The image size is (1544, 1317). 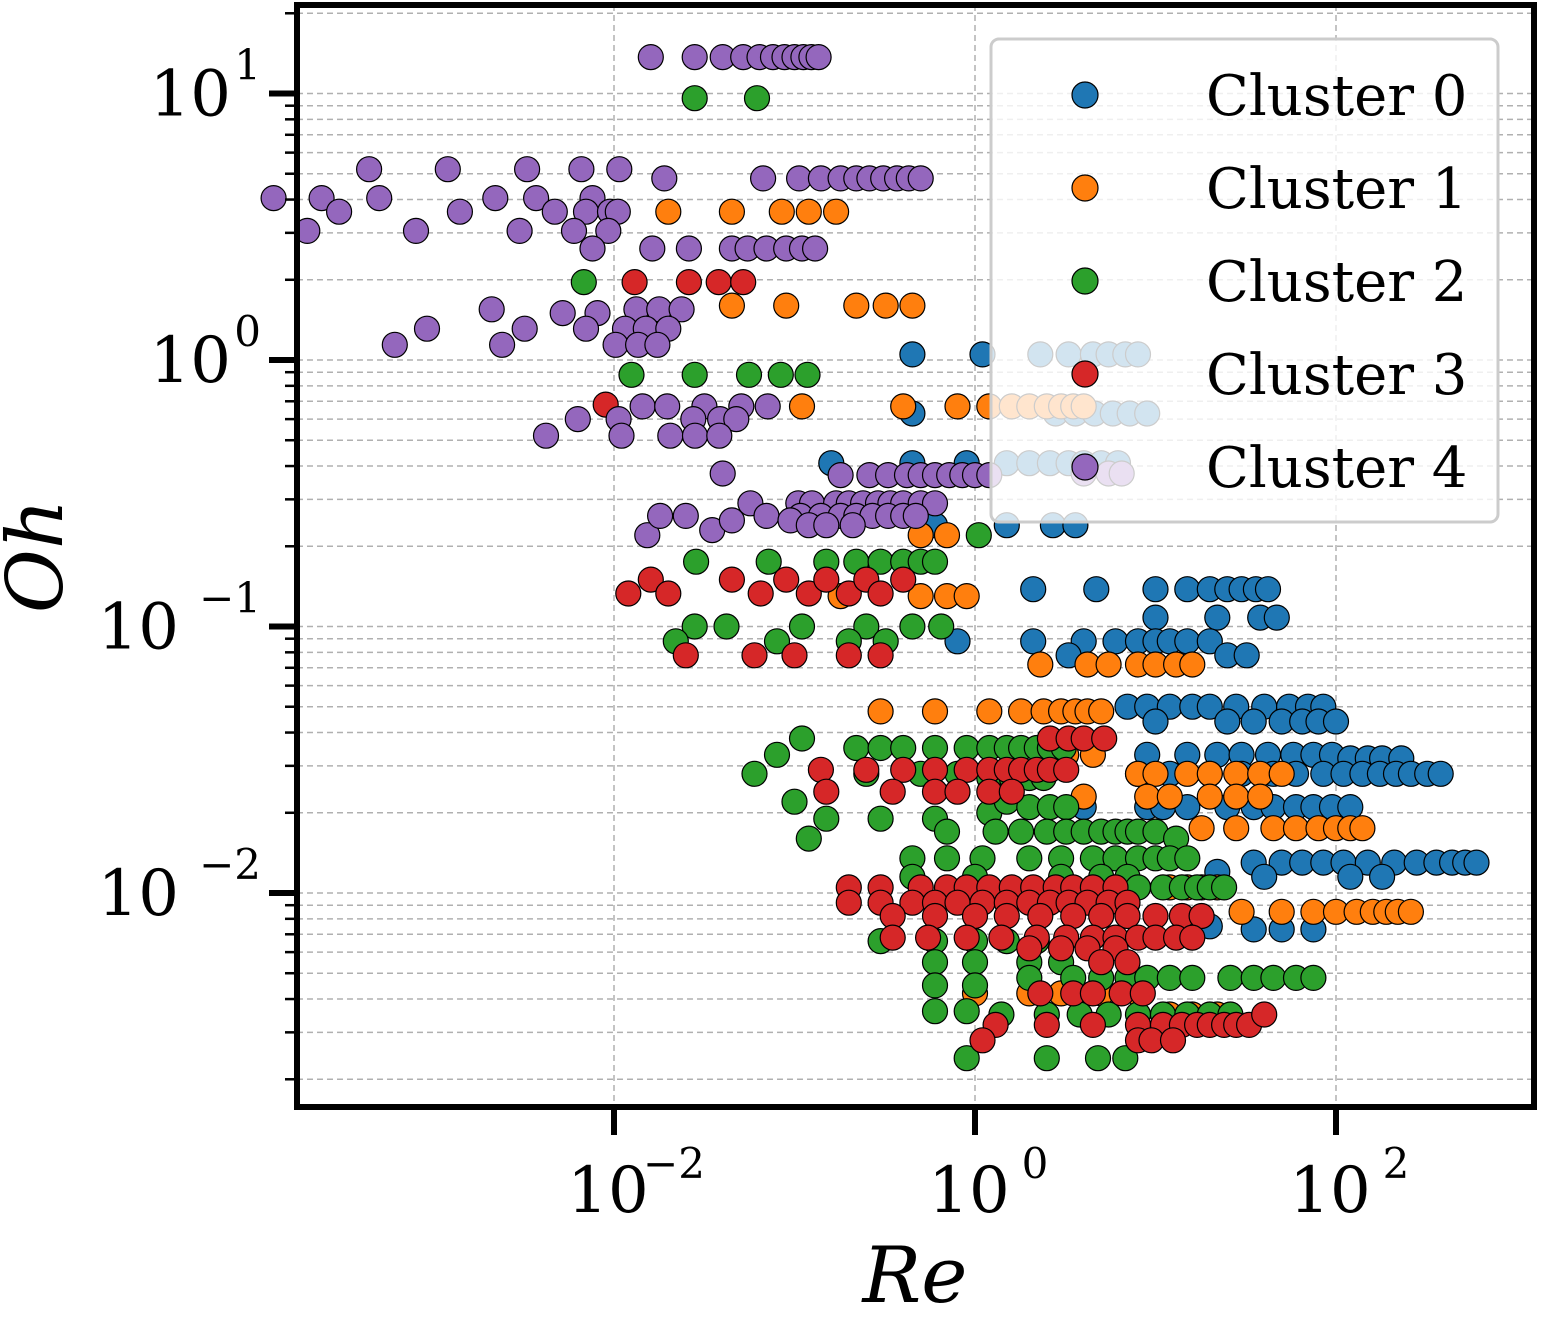 What do you see at coordinates (607, 1191) in the screenshot?
I see `x-tick-label-0: 10` at bounding box center [607, 1191].